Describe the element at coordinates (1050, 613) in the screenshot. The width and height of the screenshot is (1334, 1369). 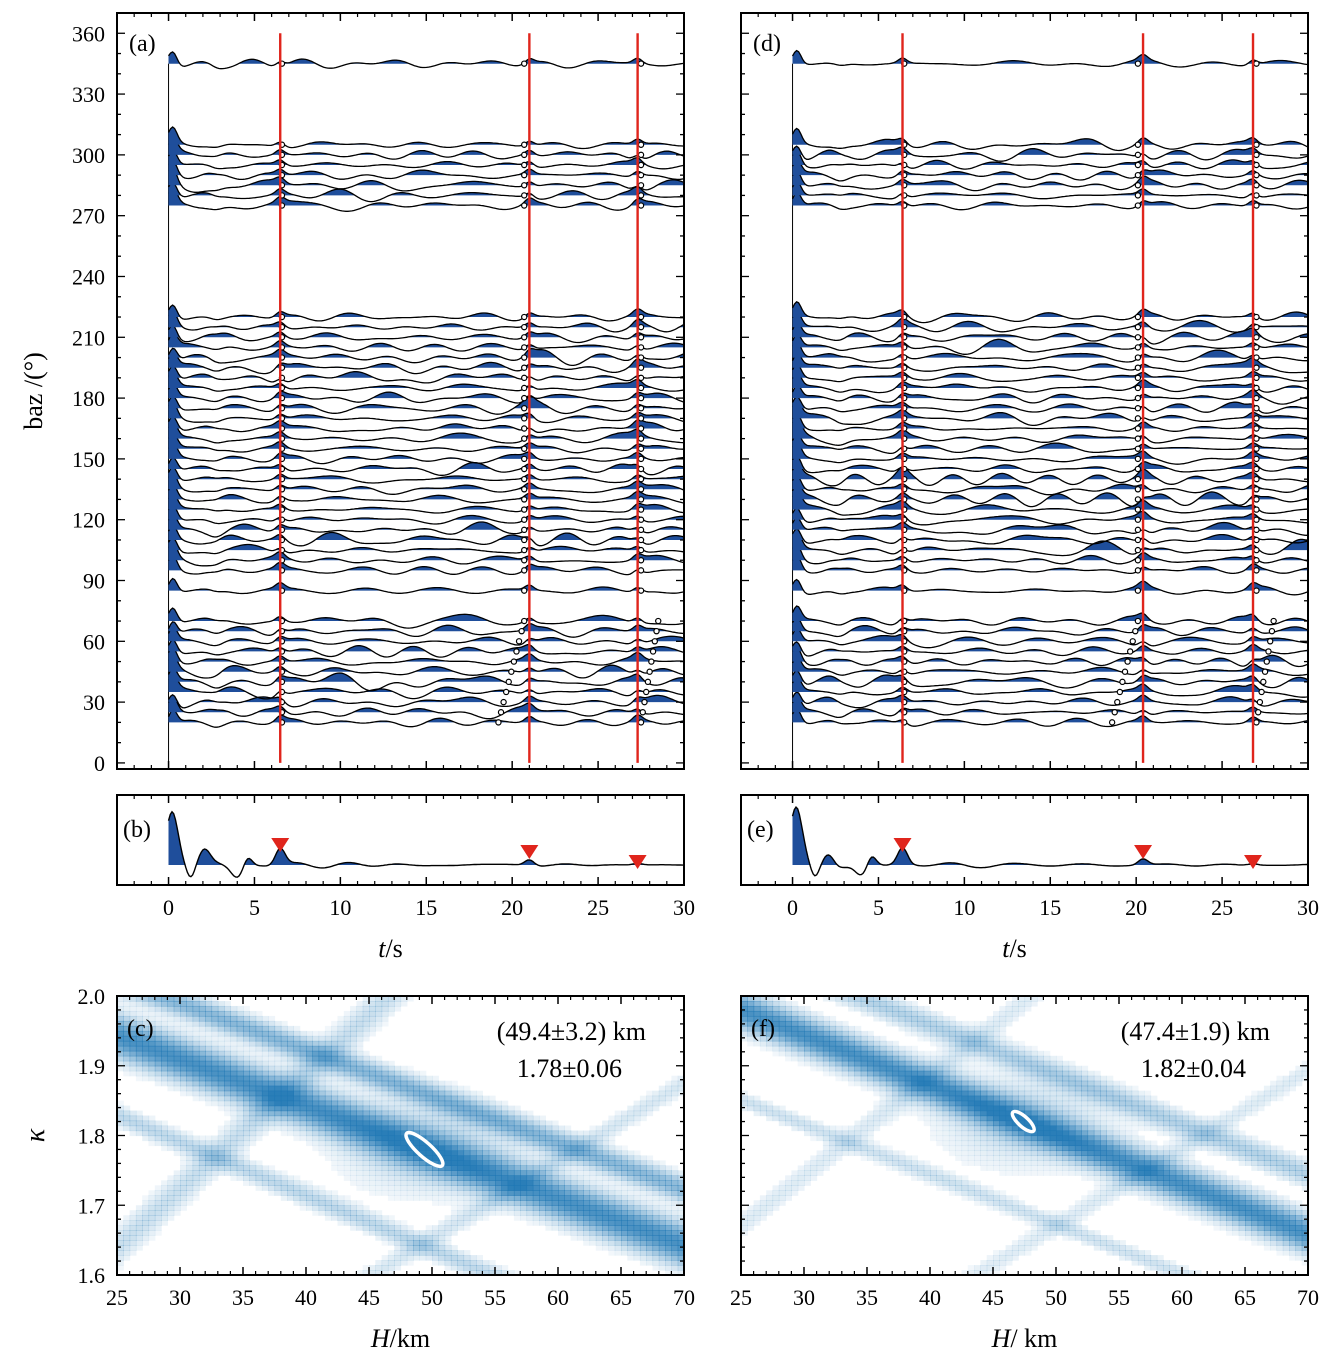
I see `trace-fill` at that location.